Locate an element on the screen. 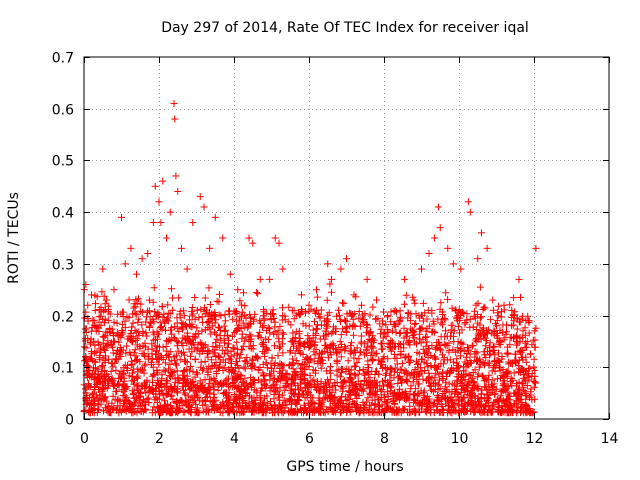 The width and height of the screenshot is (640, 480). x-tick-label: 4 is located at coordinates (234, 439).